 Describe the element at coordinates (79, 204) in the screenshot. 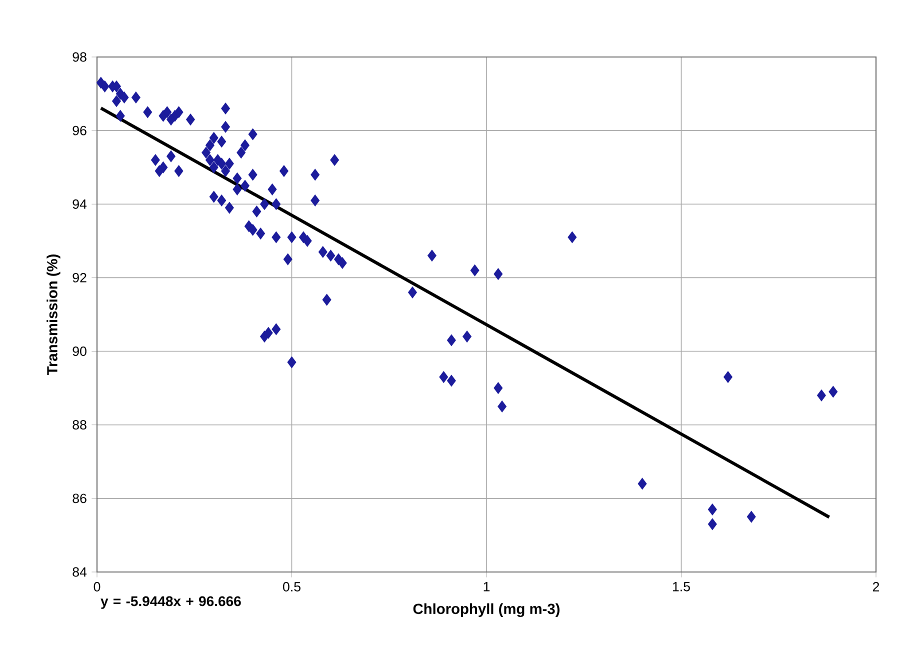

I see `y-tick-label: 94` at that location.